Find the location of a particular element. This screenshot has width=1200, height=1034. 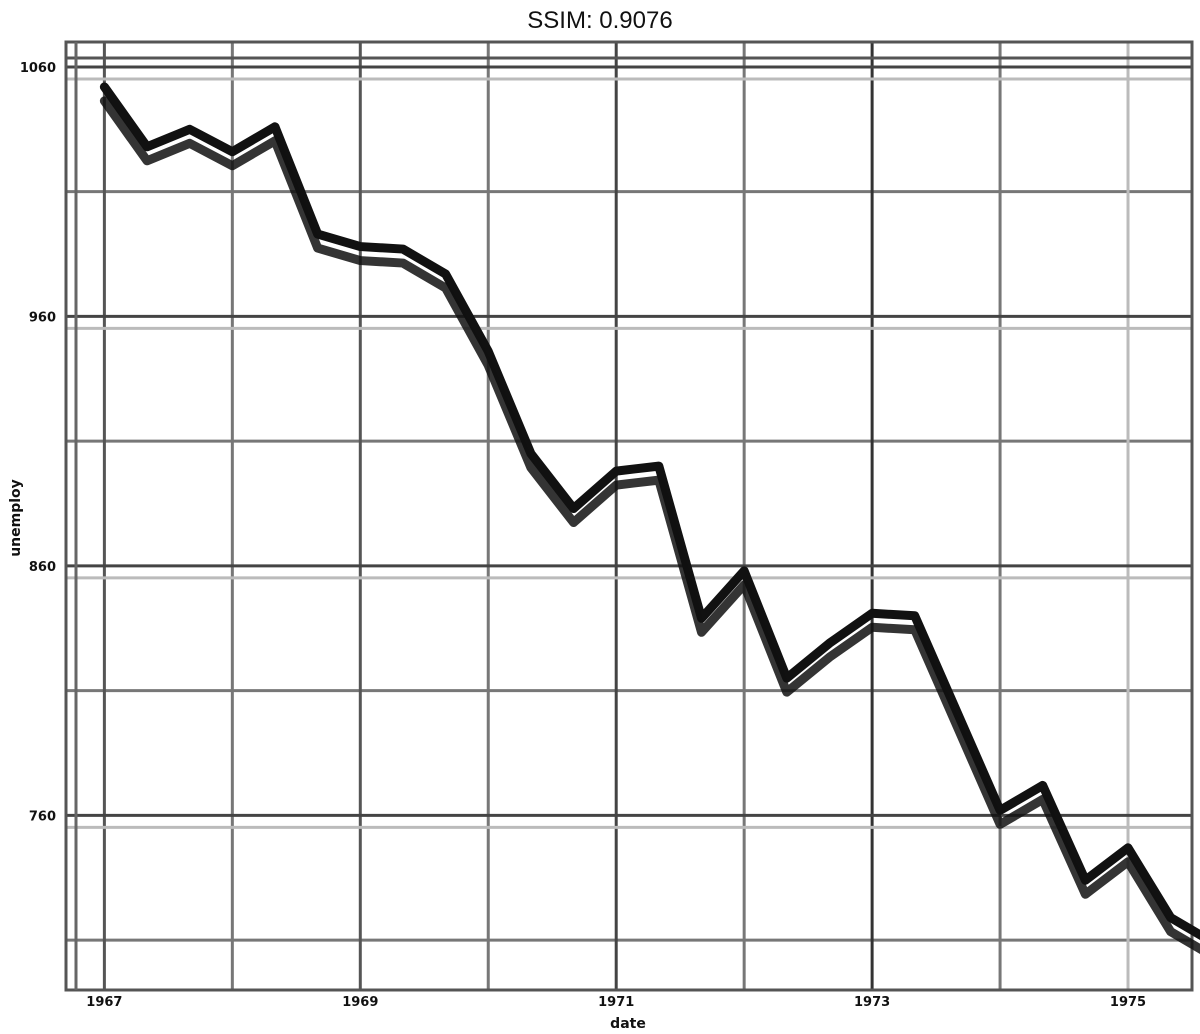

x-tick-label: 1975 is located at coordinates (1128, 1002).